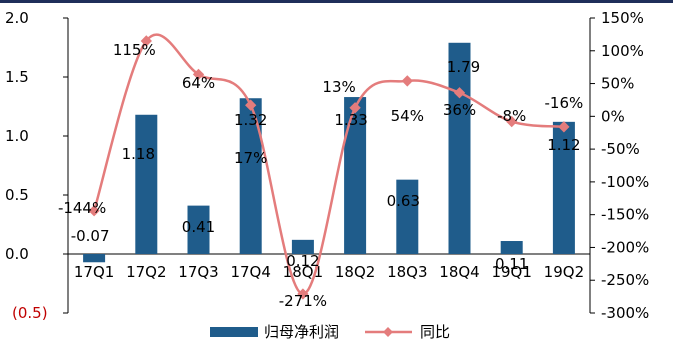 The image size is (673, 345). I want to click on legend-bar-swatch, so click(234, 332).